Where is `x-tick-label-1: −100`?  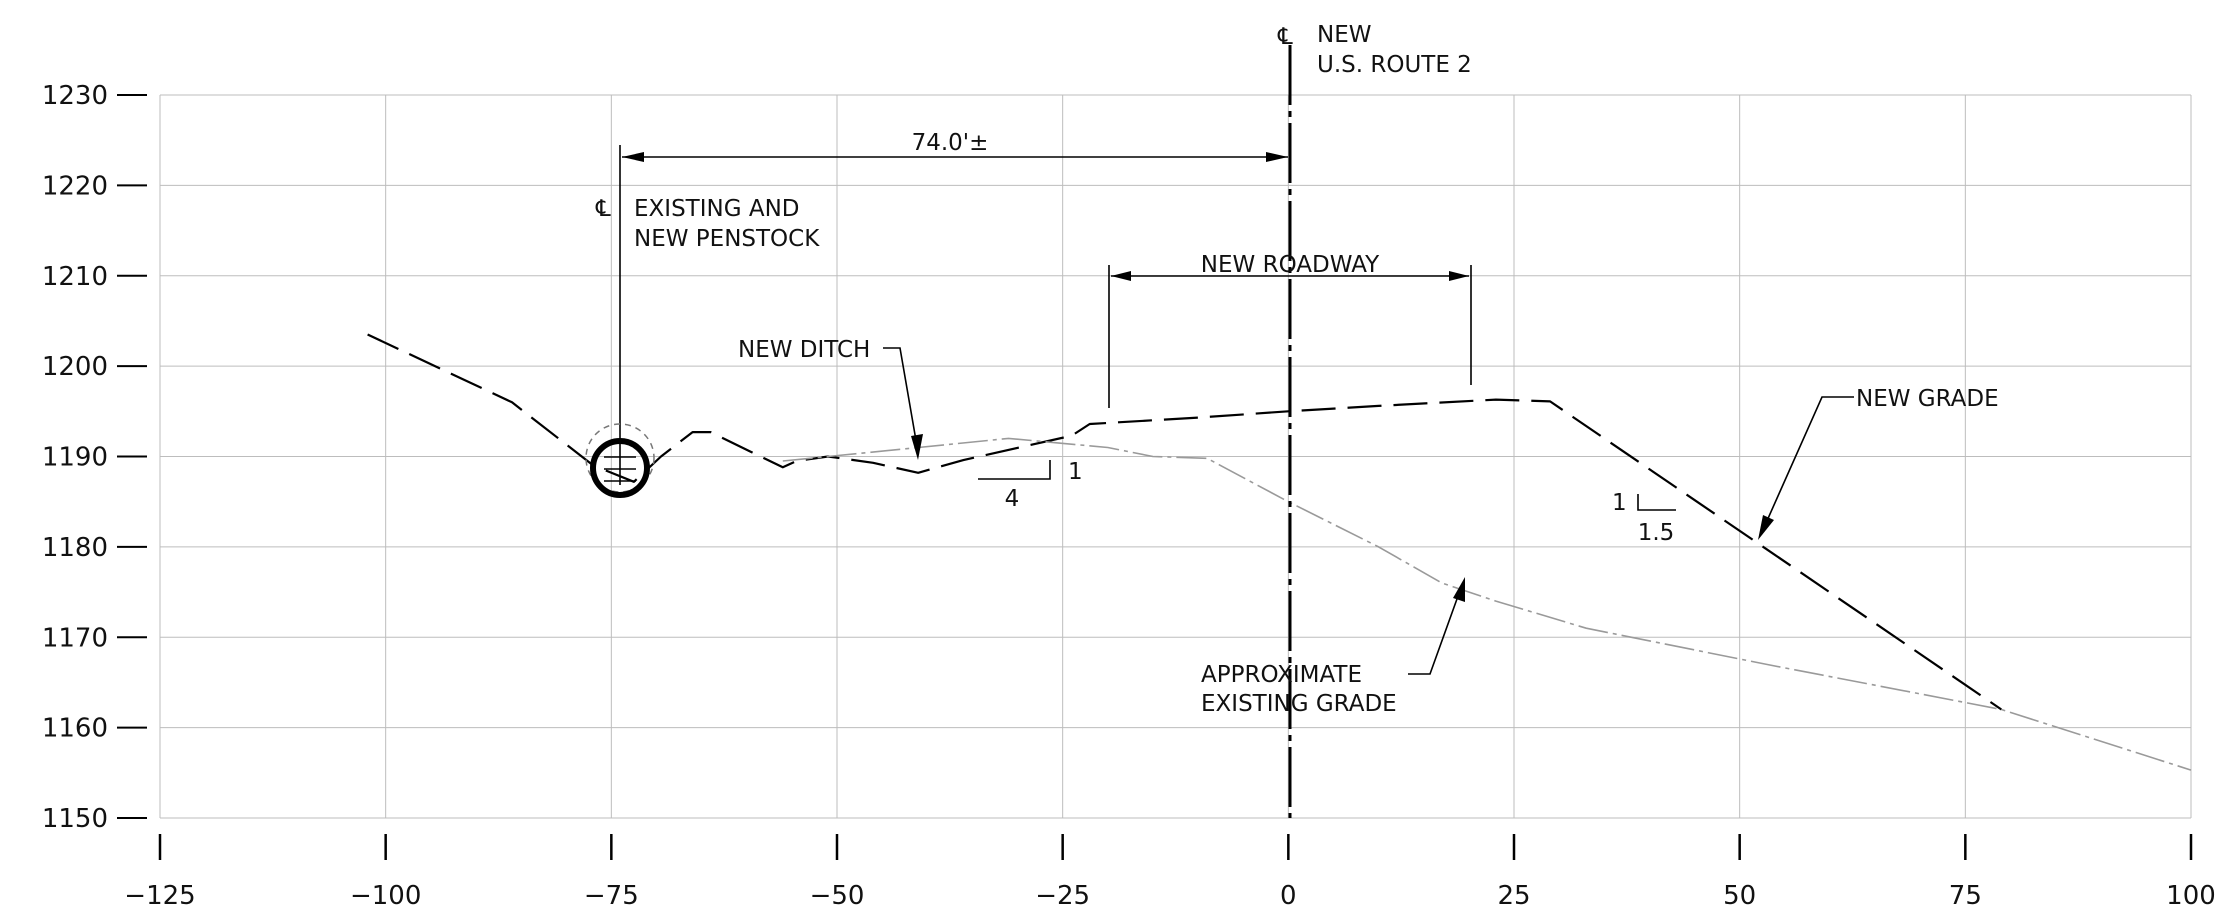 x-tick-label-1: −100 is located at coordinates (385, 896).